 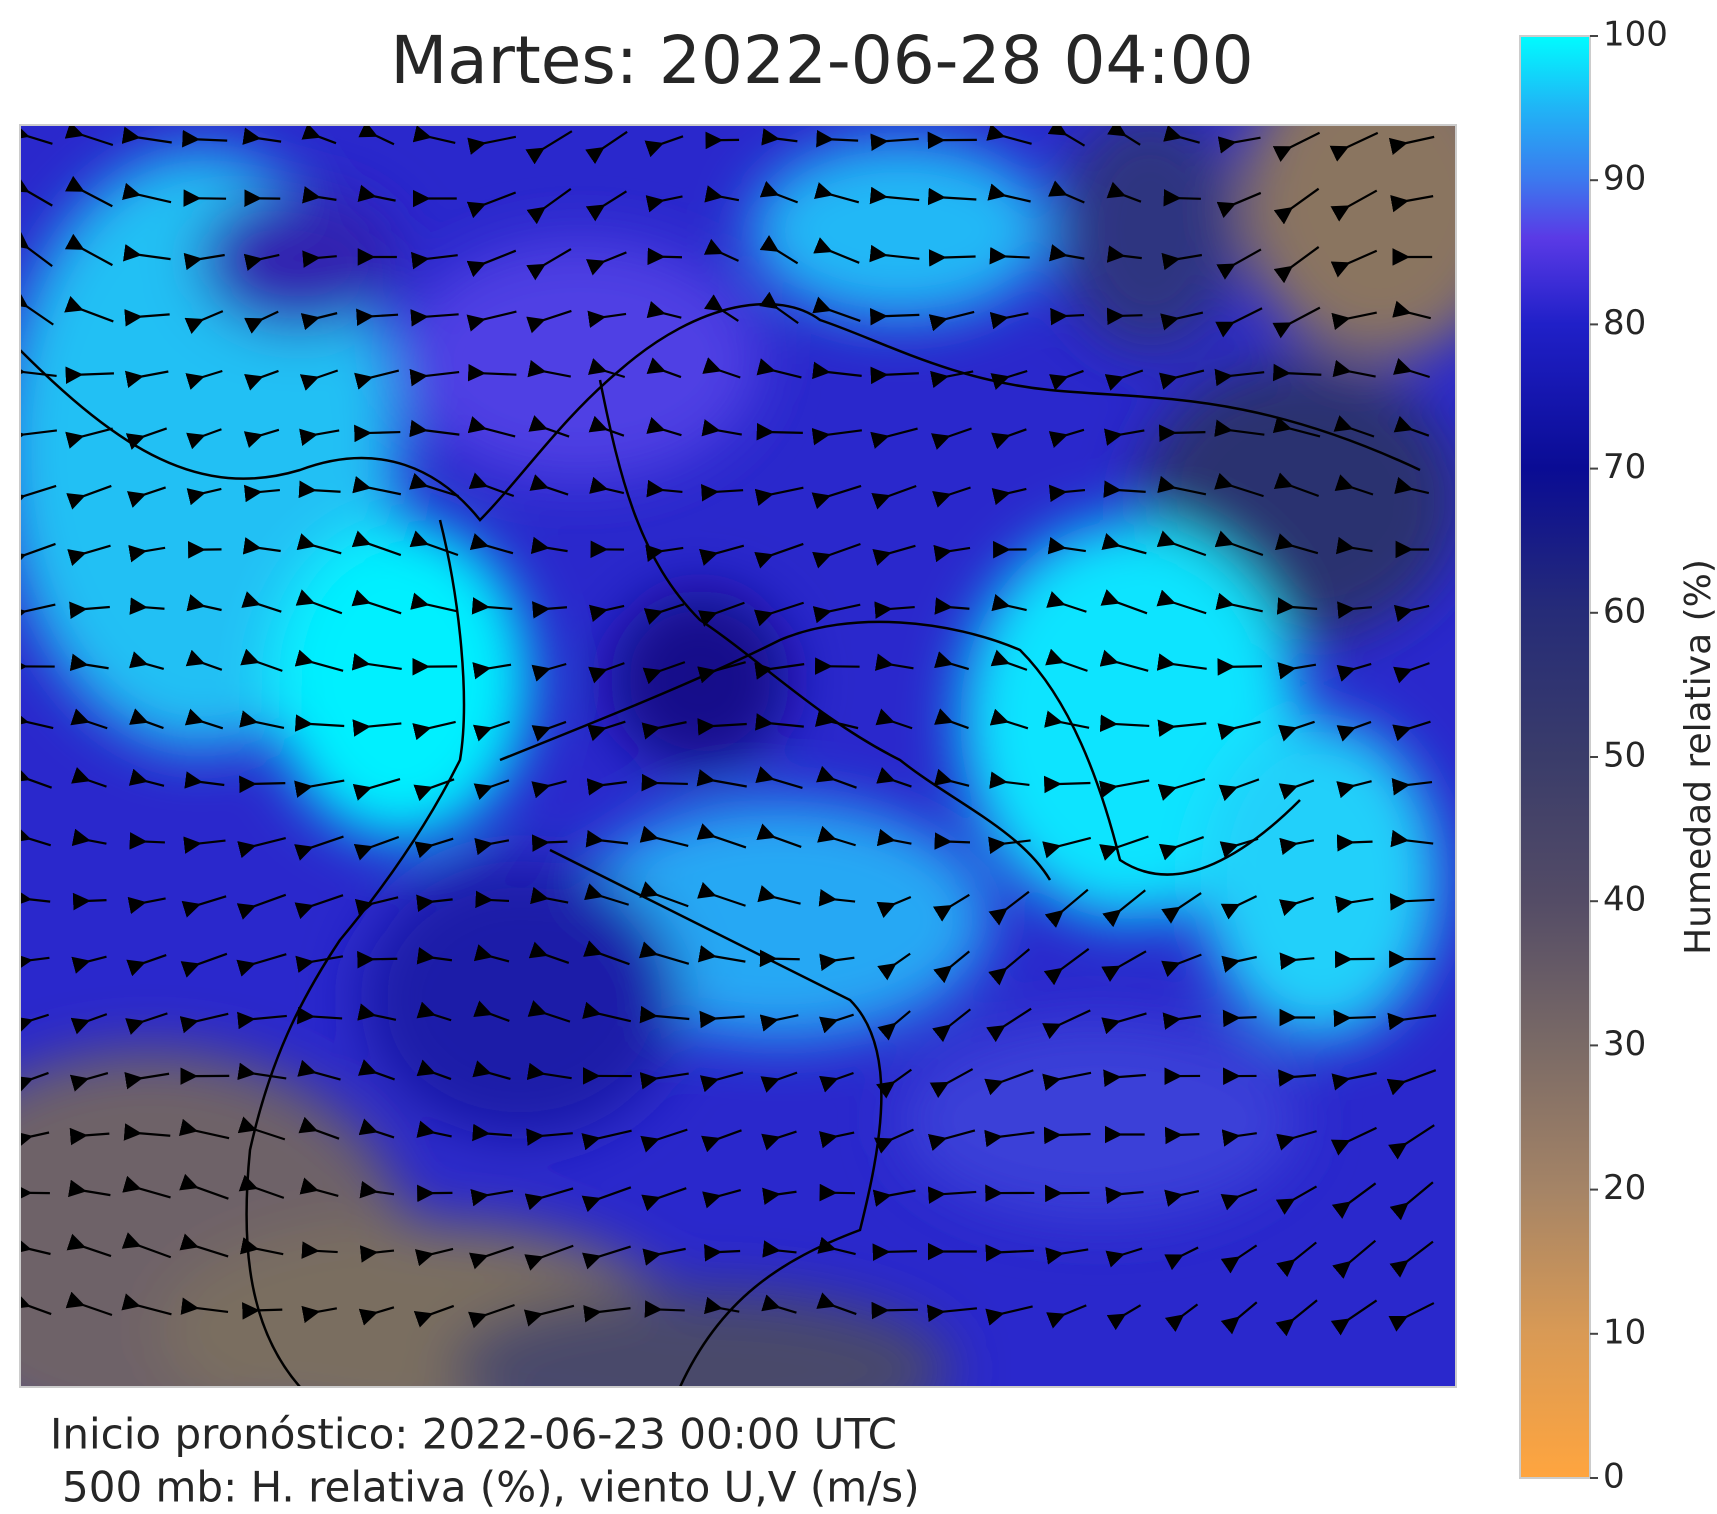 I want to click on colorbar-ticks: 0 10 20 30 40 50 60 70 80 90 100, so click(x=1629, y=756).